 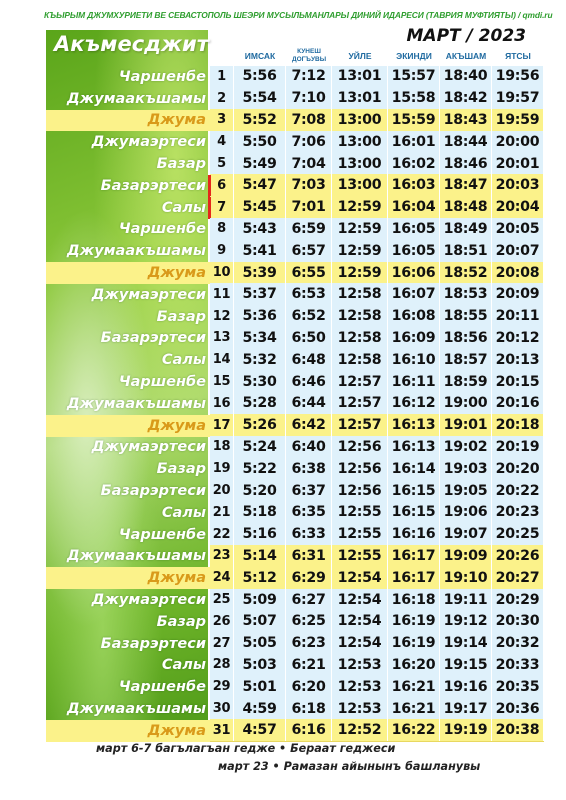 What do you see at coordinates (295, 469) in the screenshot?
I see `table-row: Базар 19 5:22 6:38 12:56 16:14 19:03 20:20` at bounding box center [295, 469].